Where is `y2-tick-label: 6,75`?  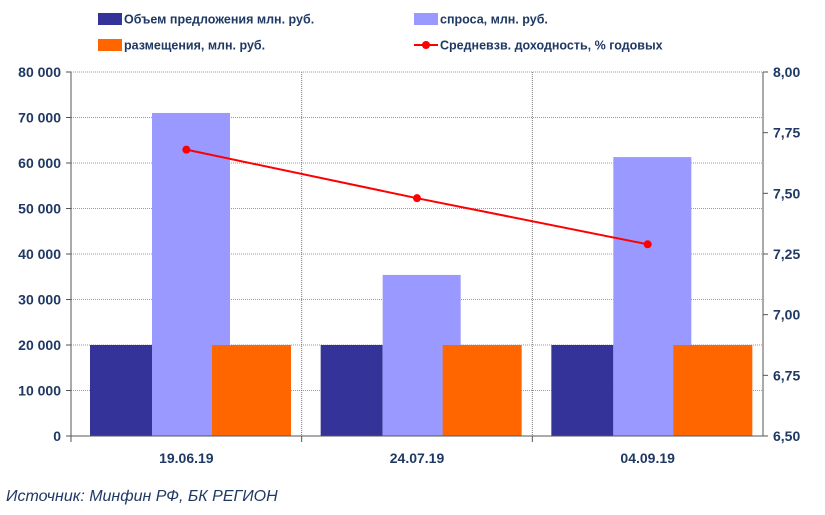
y2-tick-label: 6,75 is located at coordinates (786, 375).